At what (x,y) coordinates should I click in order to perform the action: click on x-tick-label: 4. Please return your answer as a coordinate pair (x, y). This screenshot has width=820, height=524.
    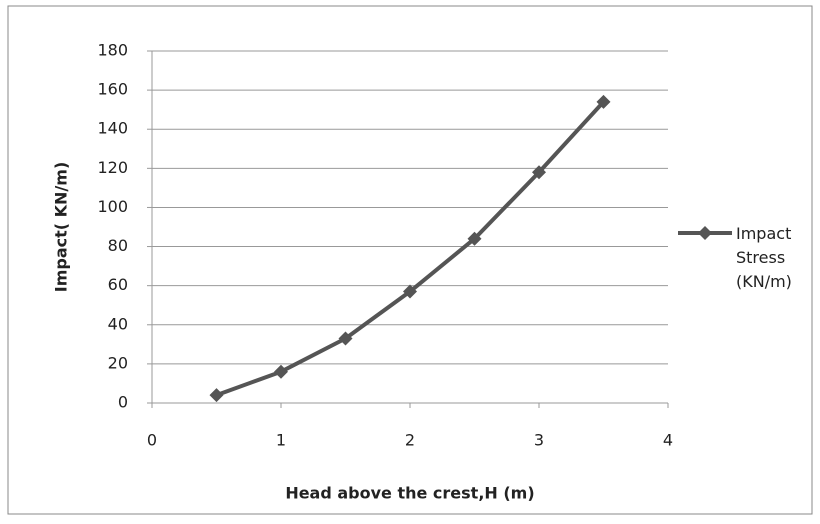
    Looking at the image, I should click on (668, 440).